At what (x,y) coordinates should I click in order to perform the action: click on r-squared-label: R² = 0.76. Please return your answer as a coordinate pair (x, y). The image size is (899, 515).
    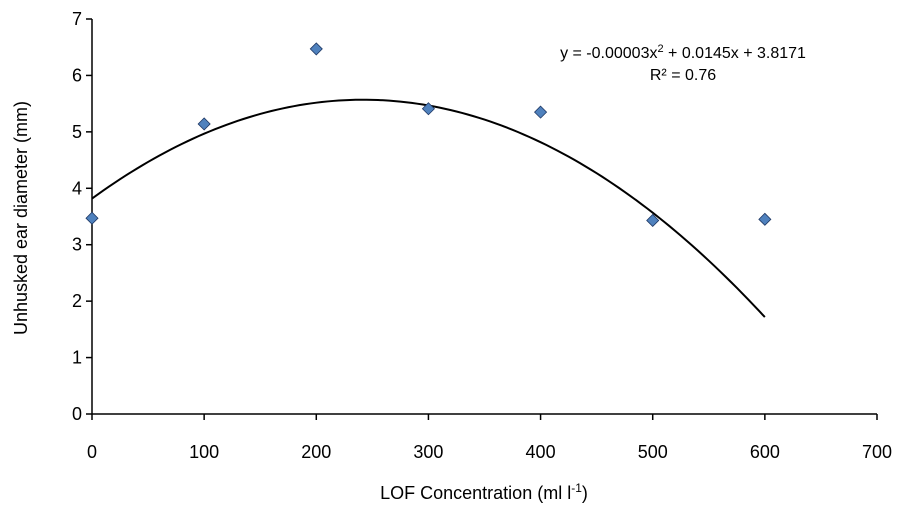
    Looking at the image, I should click on (683, 75).